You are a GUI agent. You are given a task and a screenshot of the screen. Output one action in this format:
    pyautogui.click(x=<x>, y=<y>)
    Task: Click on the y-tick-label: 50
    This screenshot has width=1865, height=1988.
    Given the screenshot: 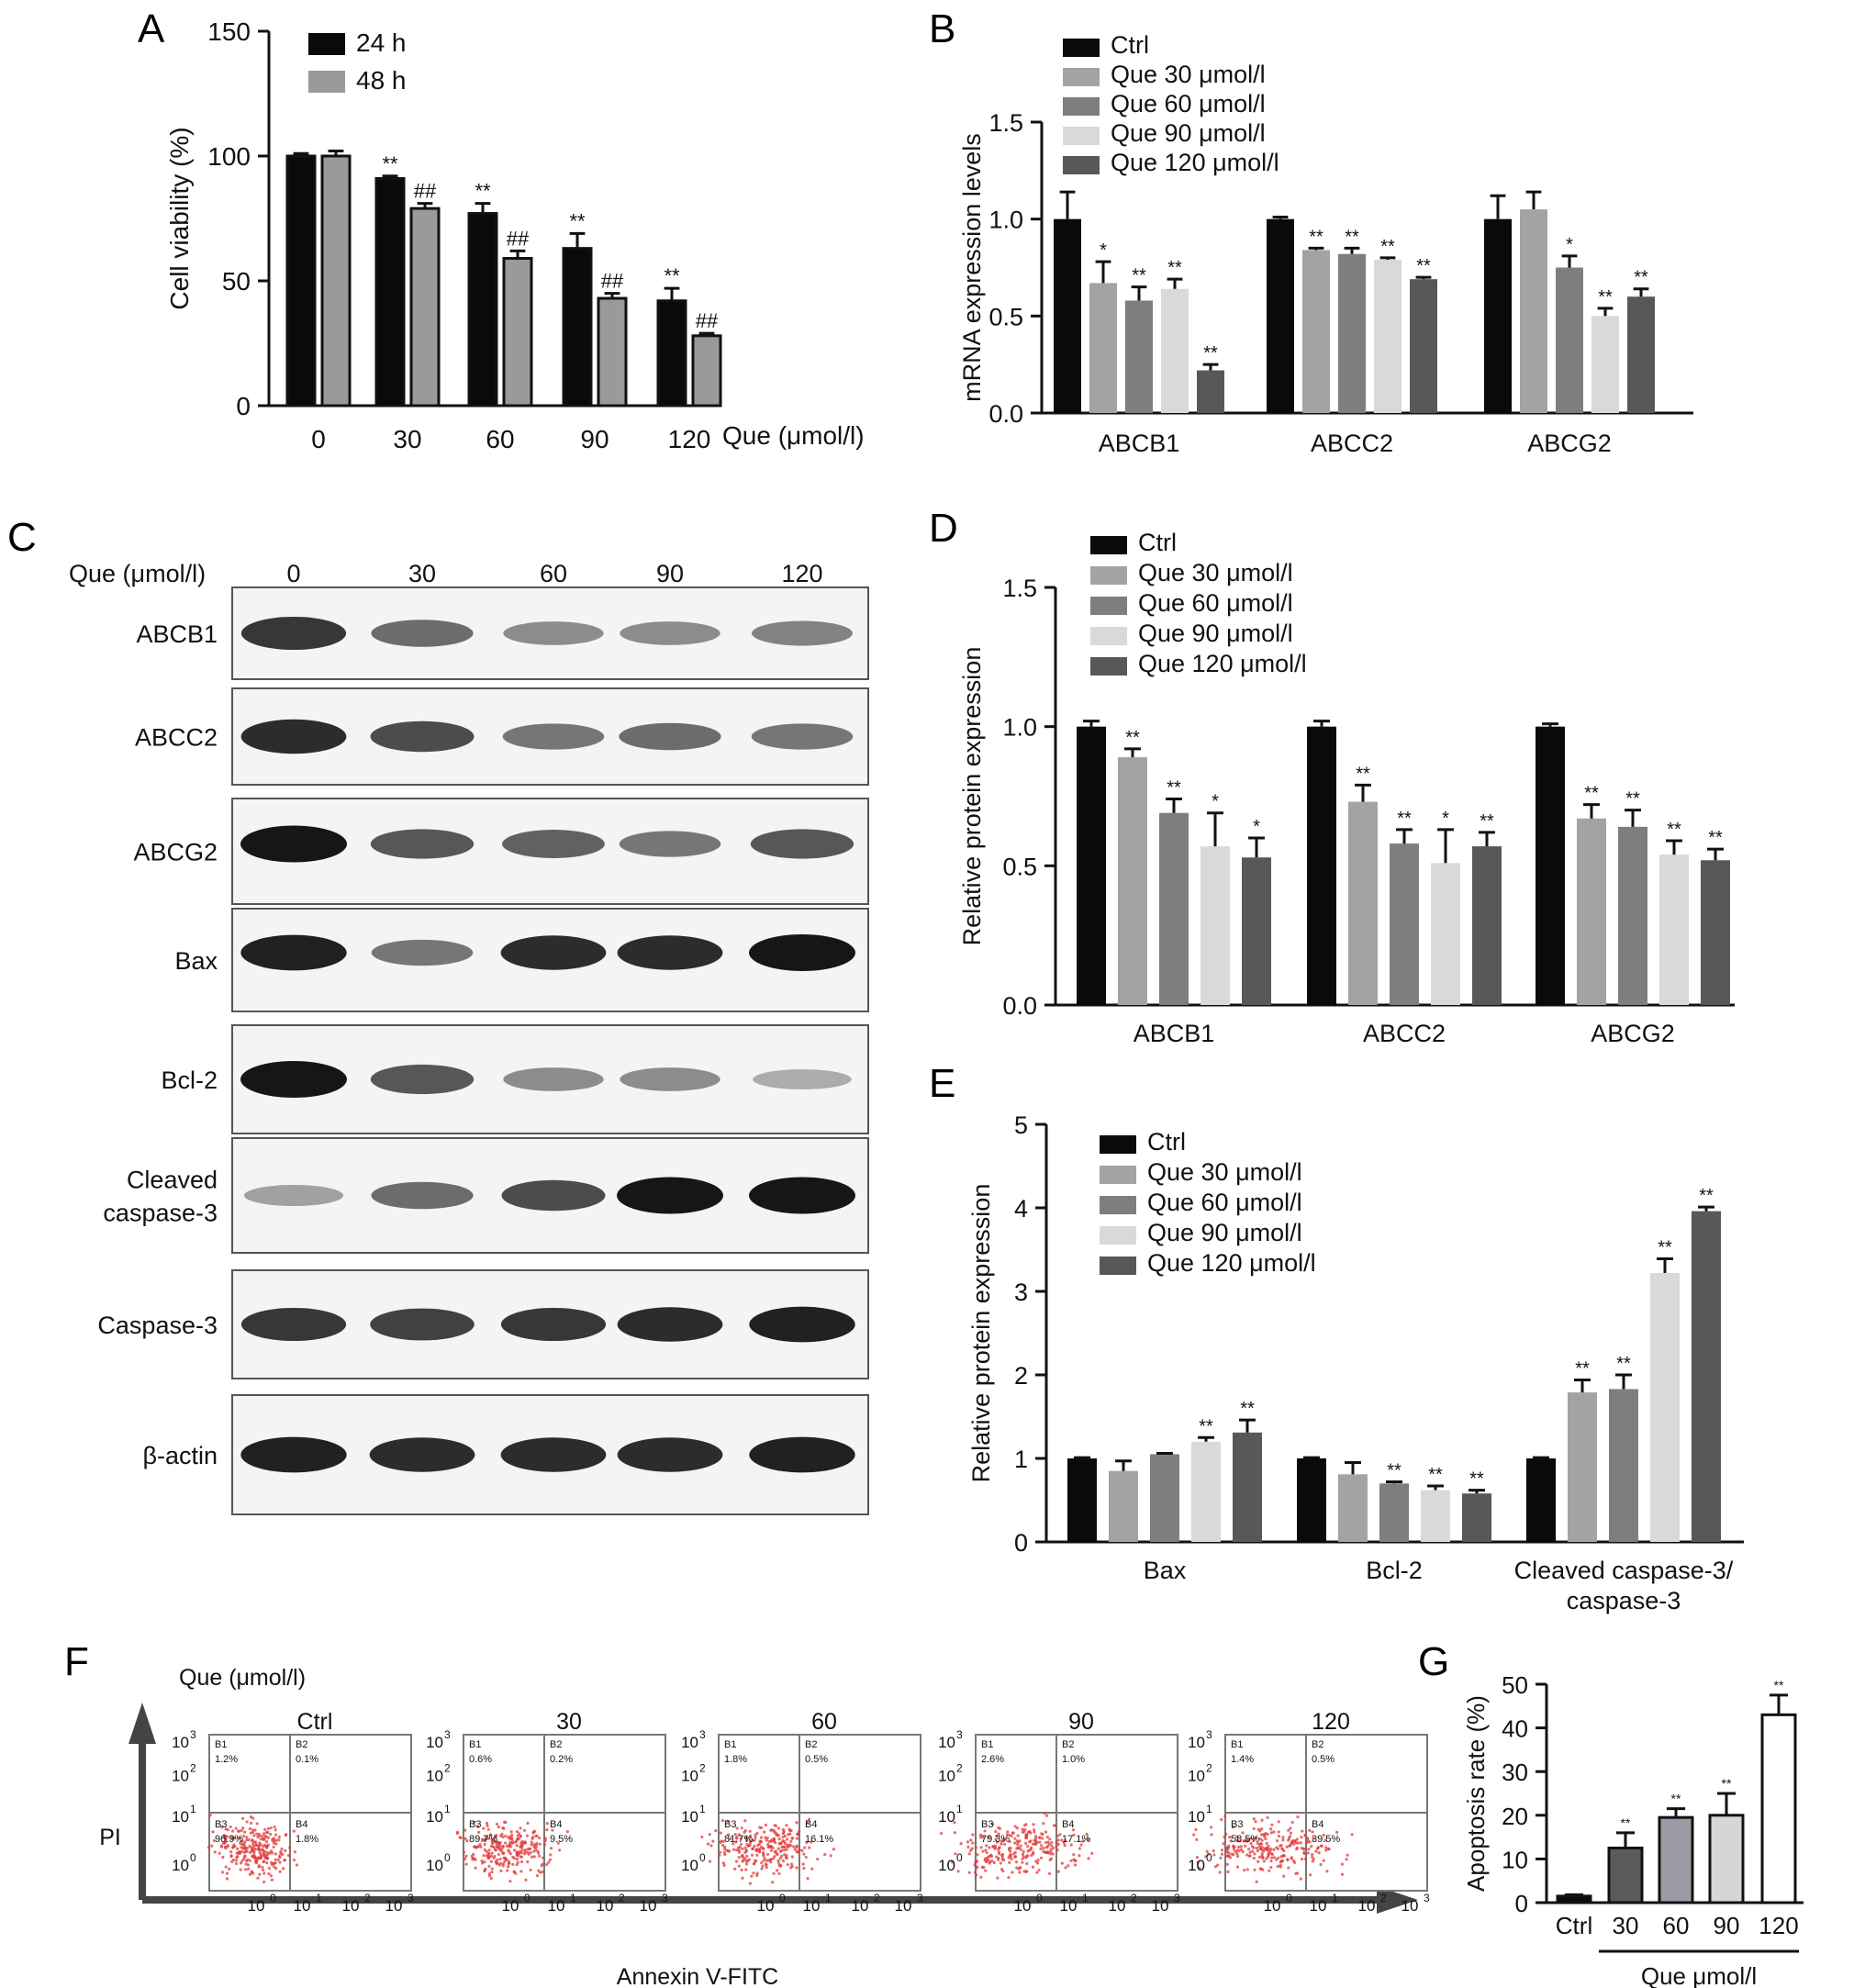 What is the action you would take?
    pyautogui.click(x=1515, y=1685)
    